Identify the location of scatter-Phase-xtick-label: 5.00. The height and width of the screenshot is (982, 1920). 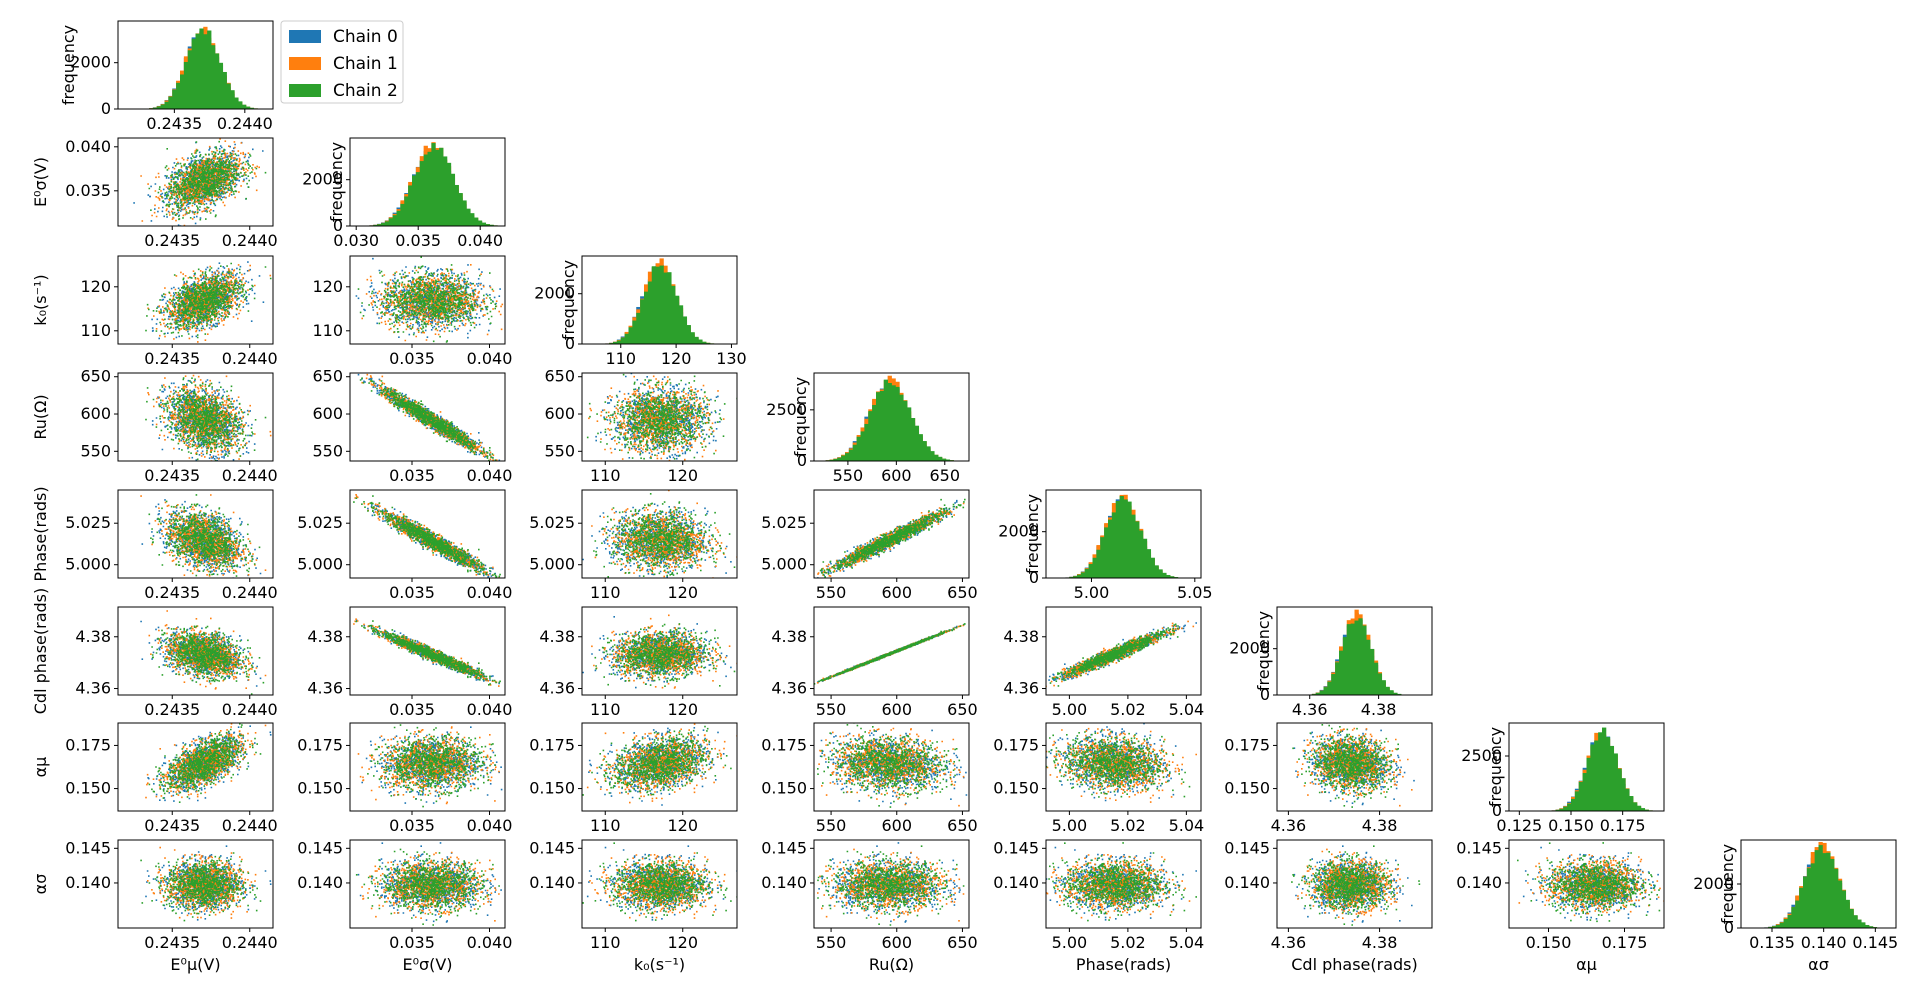
(1070, 709).